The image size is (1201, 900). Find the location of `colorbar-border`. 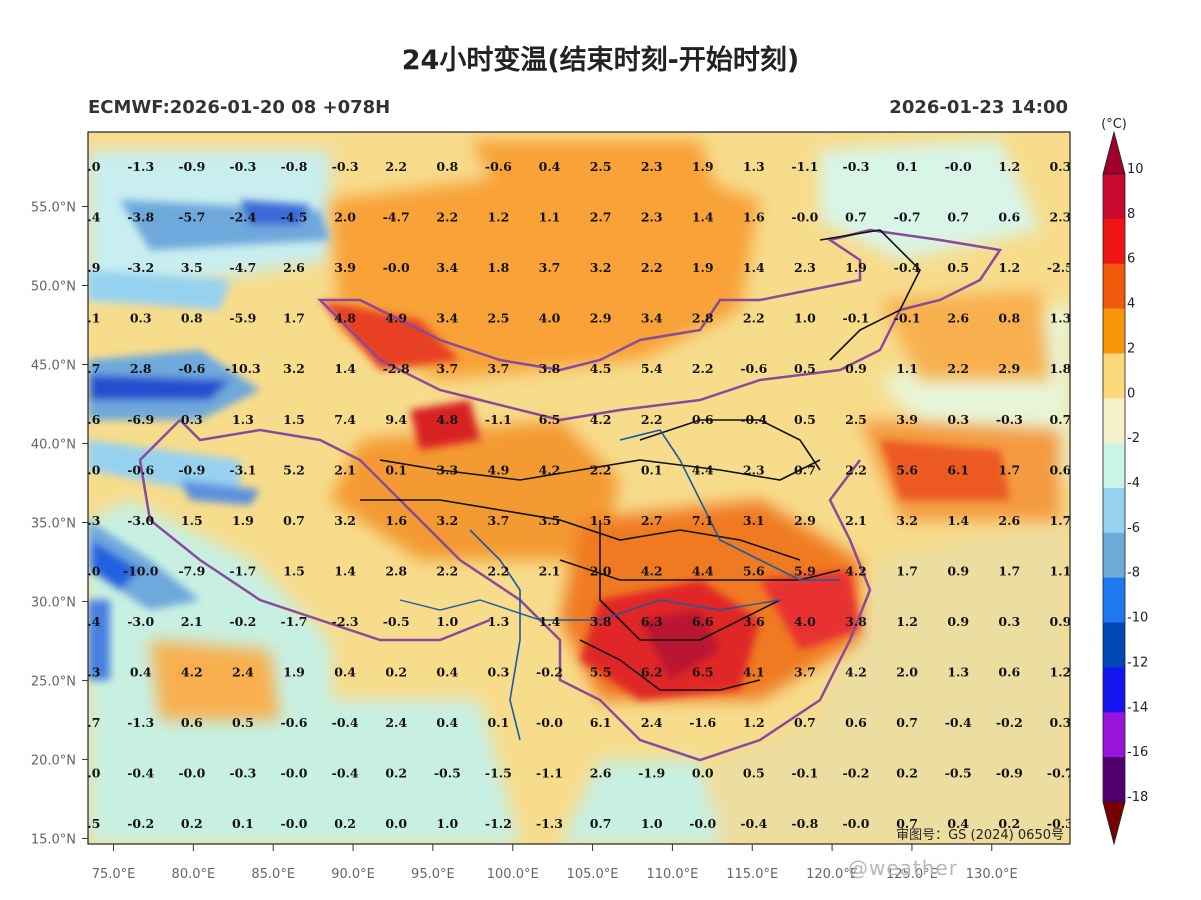

colorbar-border is located at coordinates (1114, 488).